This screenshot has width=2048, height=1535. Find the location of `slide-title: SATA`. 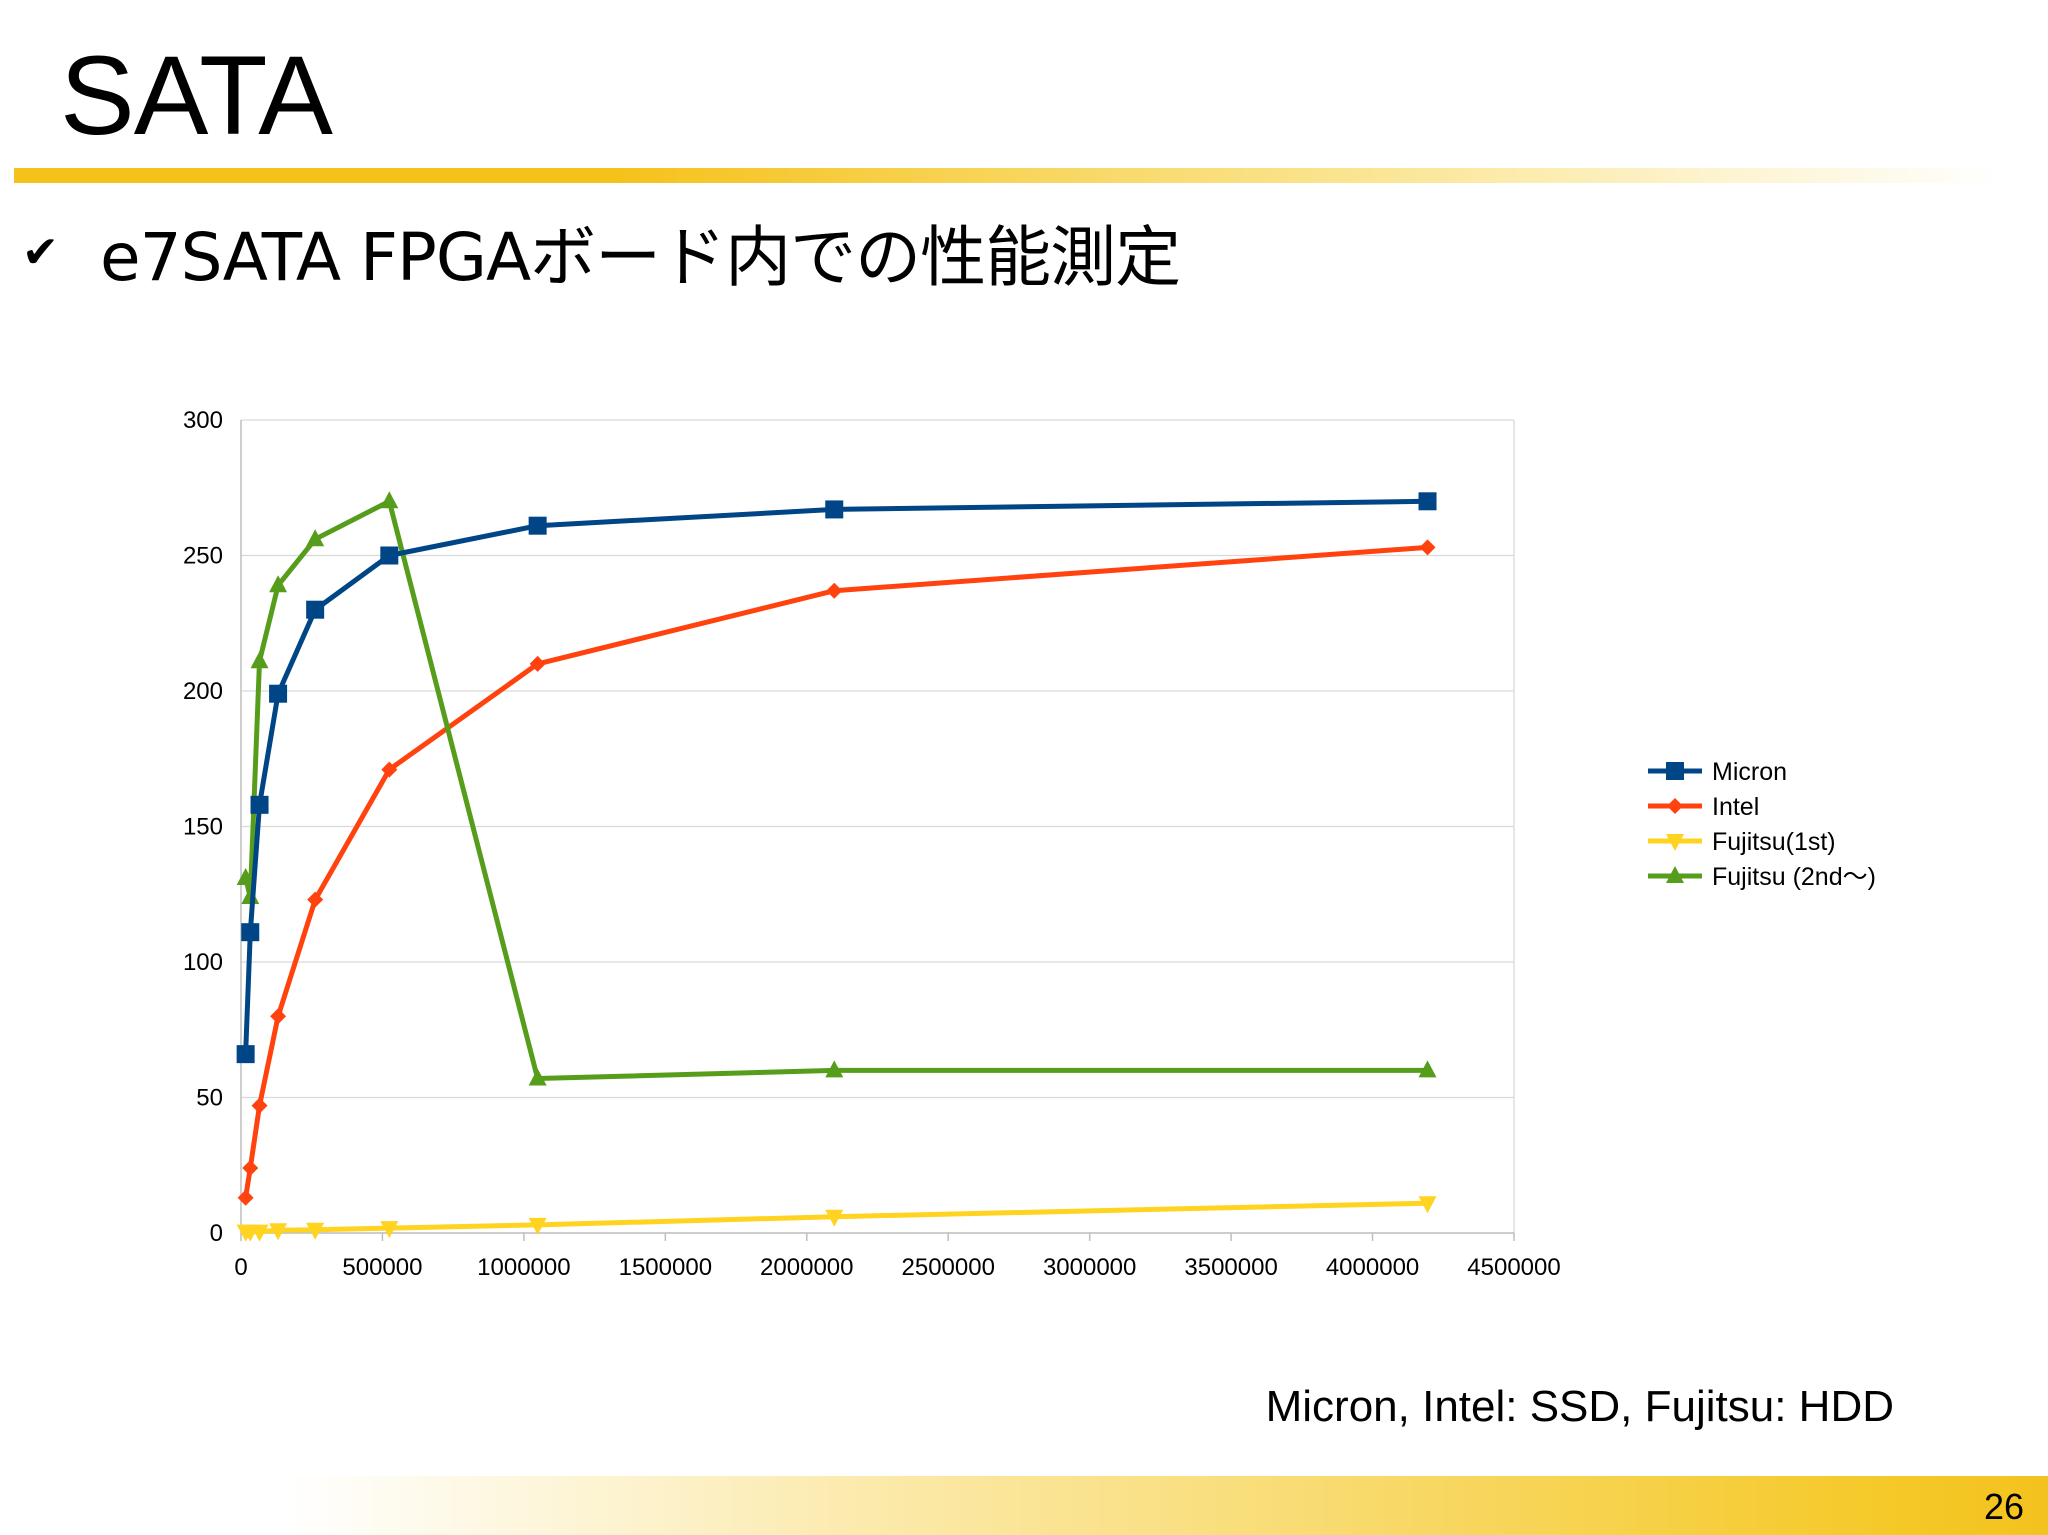

slide-title: SATA is located at coordinates (196, 95).